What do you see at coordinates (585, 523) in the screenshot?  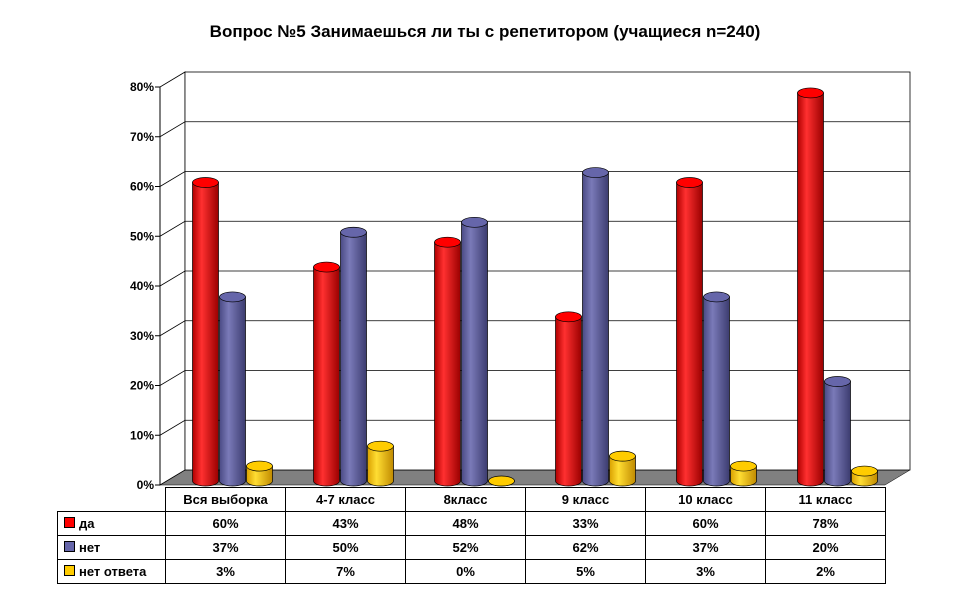 I see `data-label: 33%` at bounding box center [585, 523].